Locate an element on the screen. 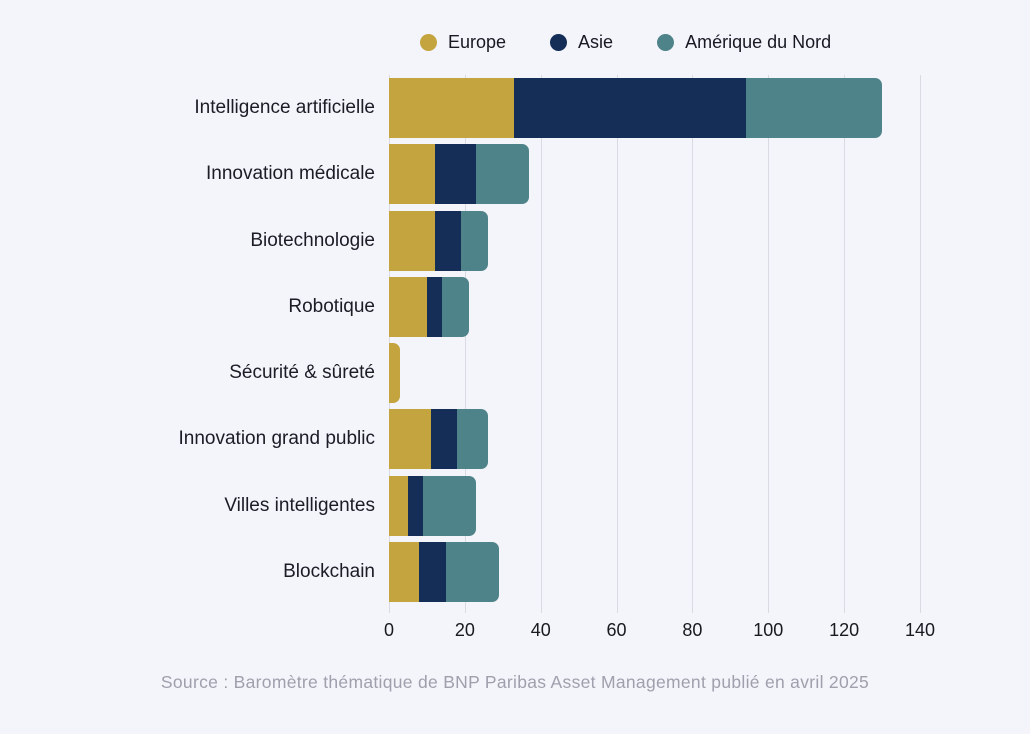 The height and width of the screenshot is (734, 1030). x-tick-label: 0 is located at coordinates (388, 630).